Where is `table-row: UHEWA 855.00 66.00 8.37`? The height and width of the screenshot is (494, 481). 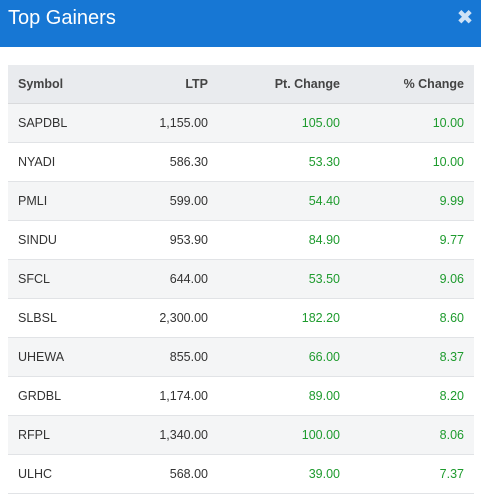
table-row: UHEWA 855.00 66.00 8.37 is located at coordinates (241, 356).